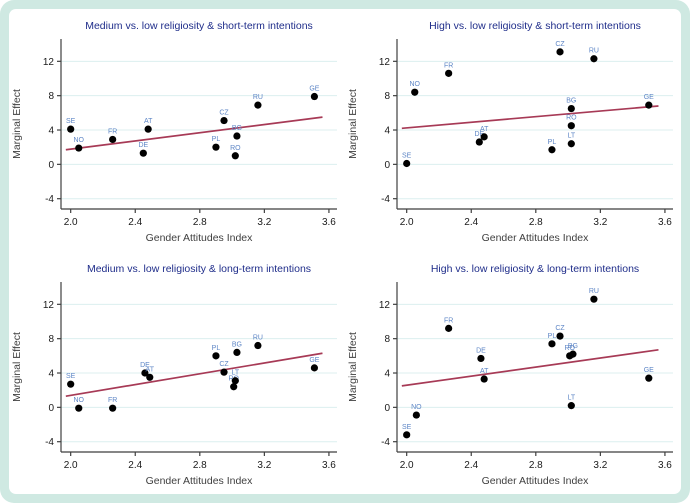 Image resolution: width=690 pixels, height=503 pixels. What do you see at coordinates (552, 336) in the screenshot?
I see `point-label-pl: PL` at bounding box center [552, 336].